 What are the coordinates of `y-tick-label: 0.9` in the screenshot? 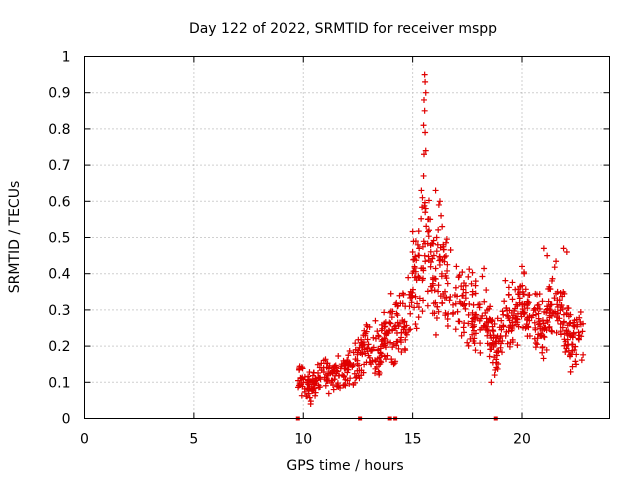 It's located at (59, 94).